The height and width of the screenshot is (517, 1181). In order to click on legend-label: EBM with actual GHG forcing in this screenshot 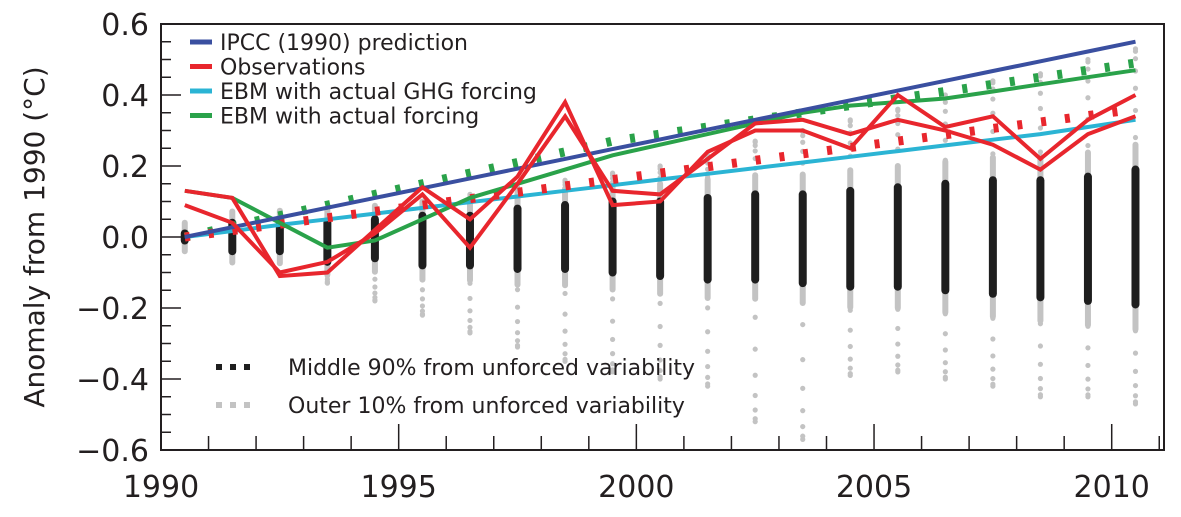, I will do `click(378, 92)`.